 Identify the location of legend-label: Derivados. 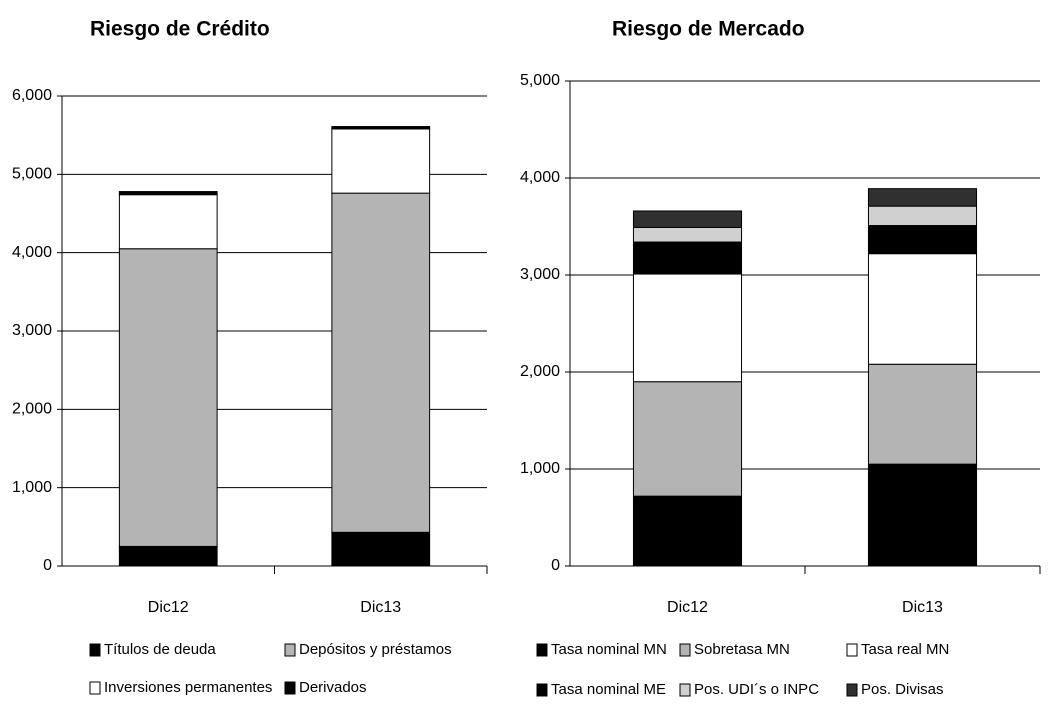
(333, 687).